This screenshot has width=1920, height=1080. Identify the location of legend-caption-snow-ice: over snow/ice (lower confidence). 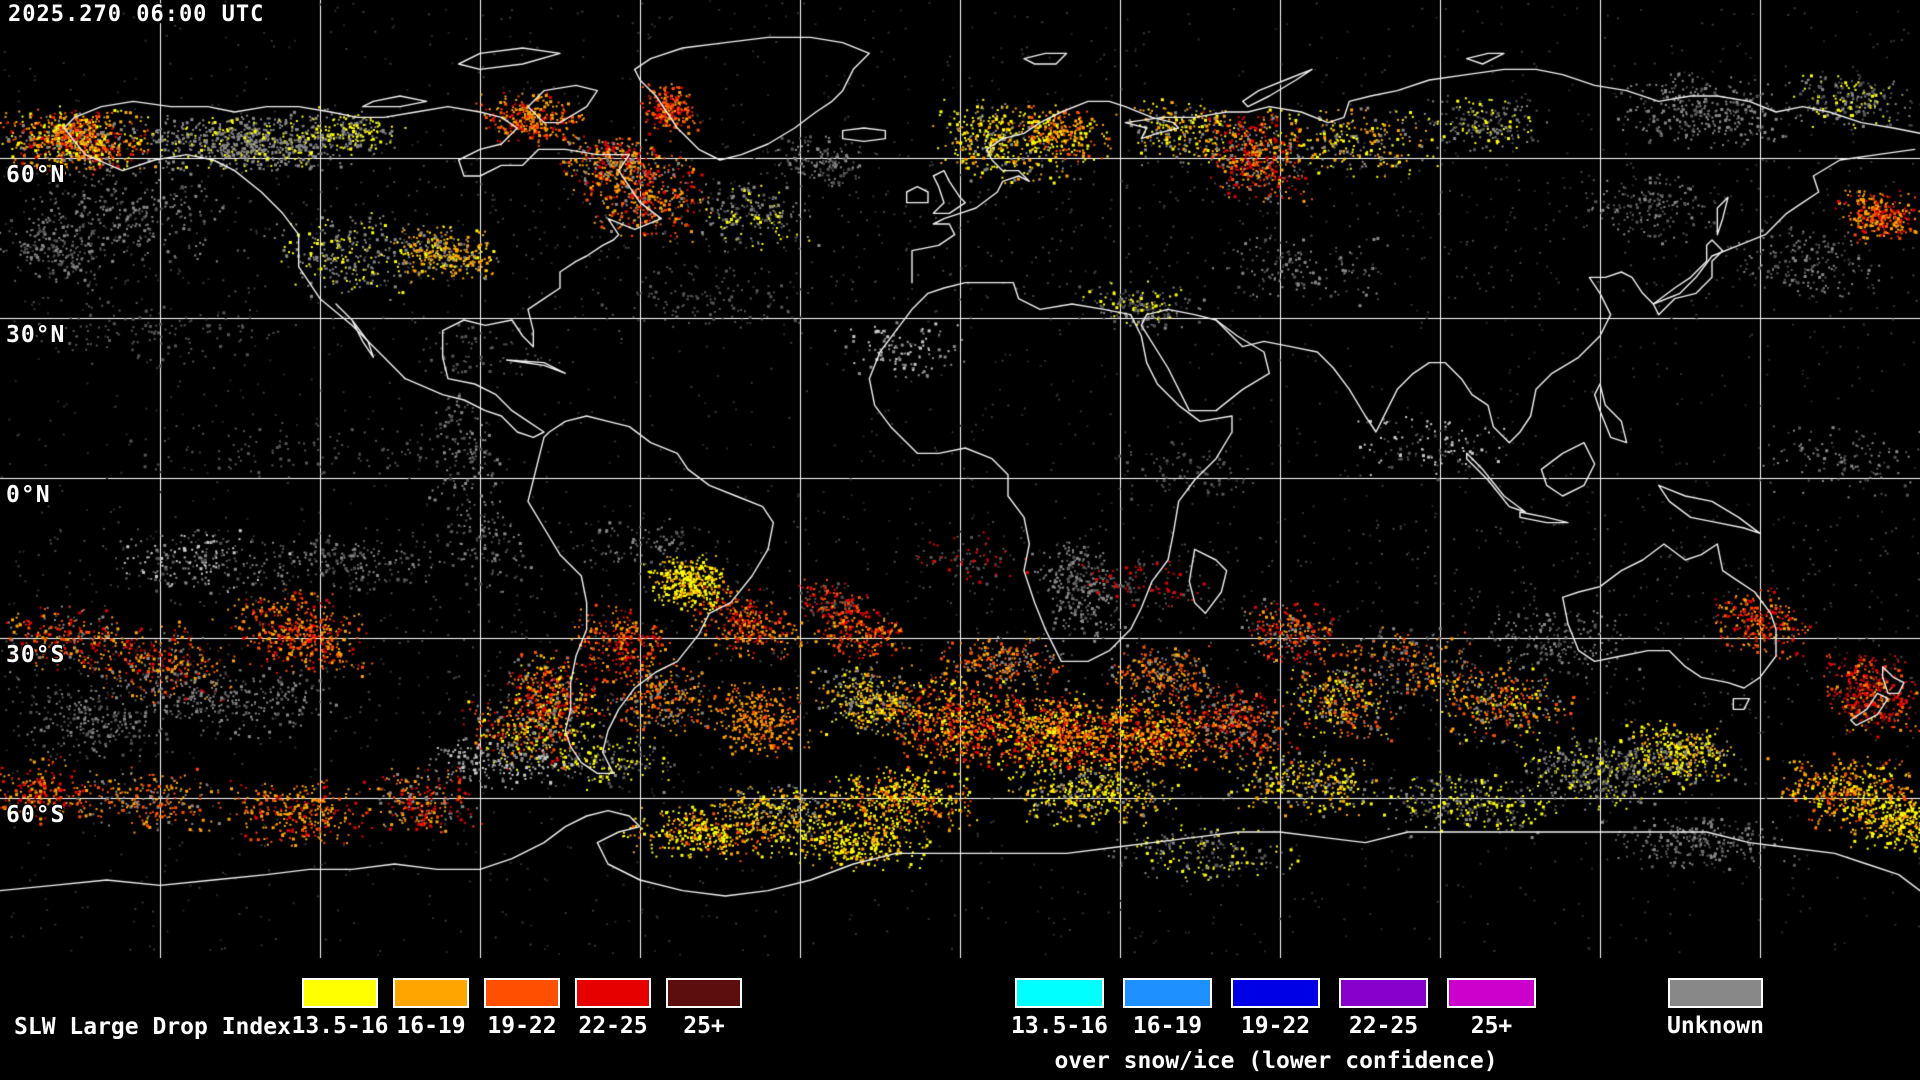
(1276, 1061).